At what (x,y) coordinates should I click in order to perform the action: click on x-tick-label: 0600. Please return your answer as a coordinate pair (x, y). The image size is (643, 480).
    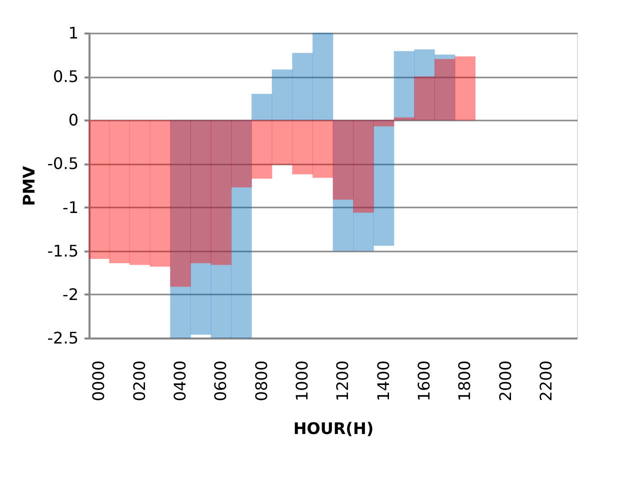
    Looking at the image, I should click on (220, 381).